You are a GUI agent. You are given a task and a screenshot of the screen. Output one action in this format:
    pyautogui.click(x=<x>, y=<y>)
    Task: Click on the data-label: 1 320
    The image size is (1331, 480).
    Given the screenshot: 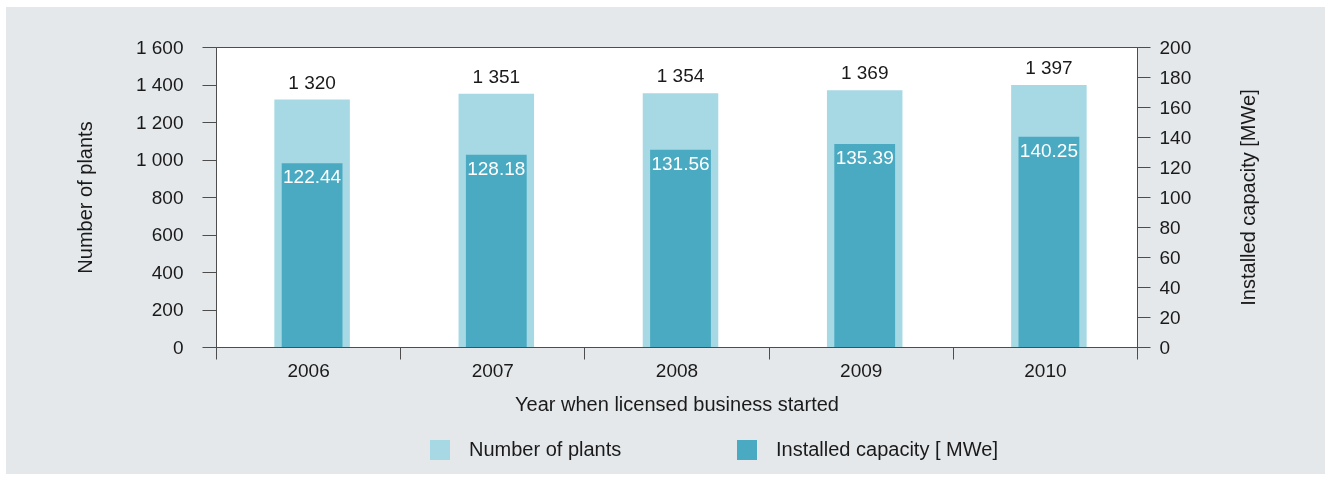 What is the action you would take?
    pyautogui.click(x=312, y=82)
    